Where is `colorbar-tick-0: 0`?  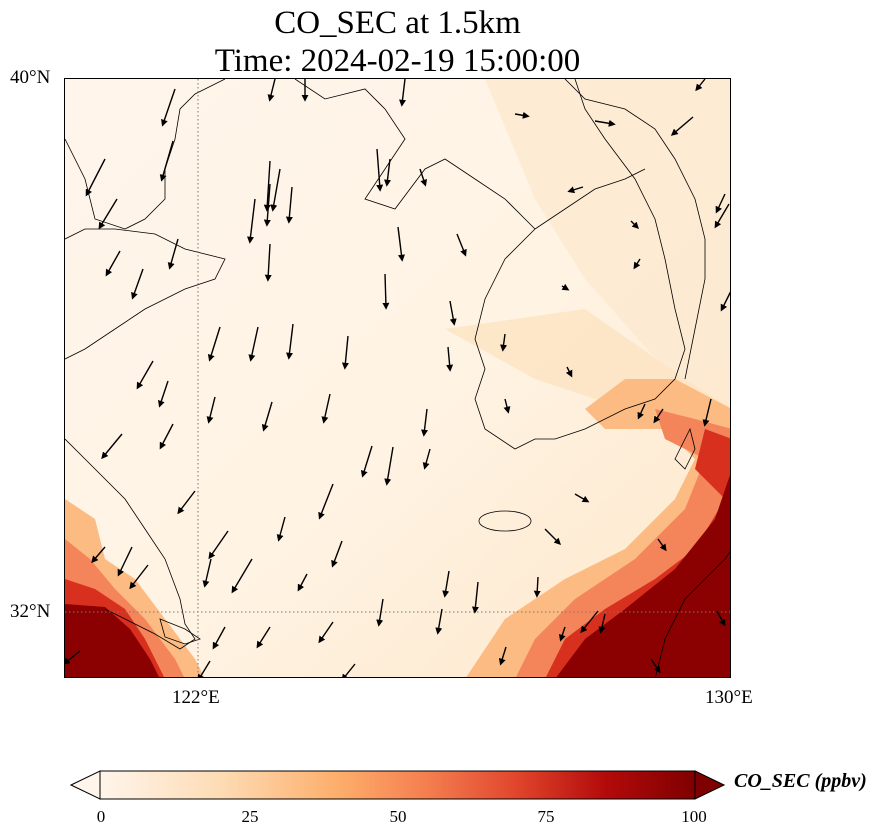
colorbar-tick-0: 0 is located at coordinates (101, 816).